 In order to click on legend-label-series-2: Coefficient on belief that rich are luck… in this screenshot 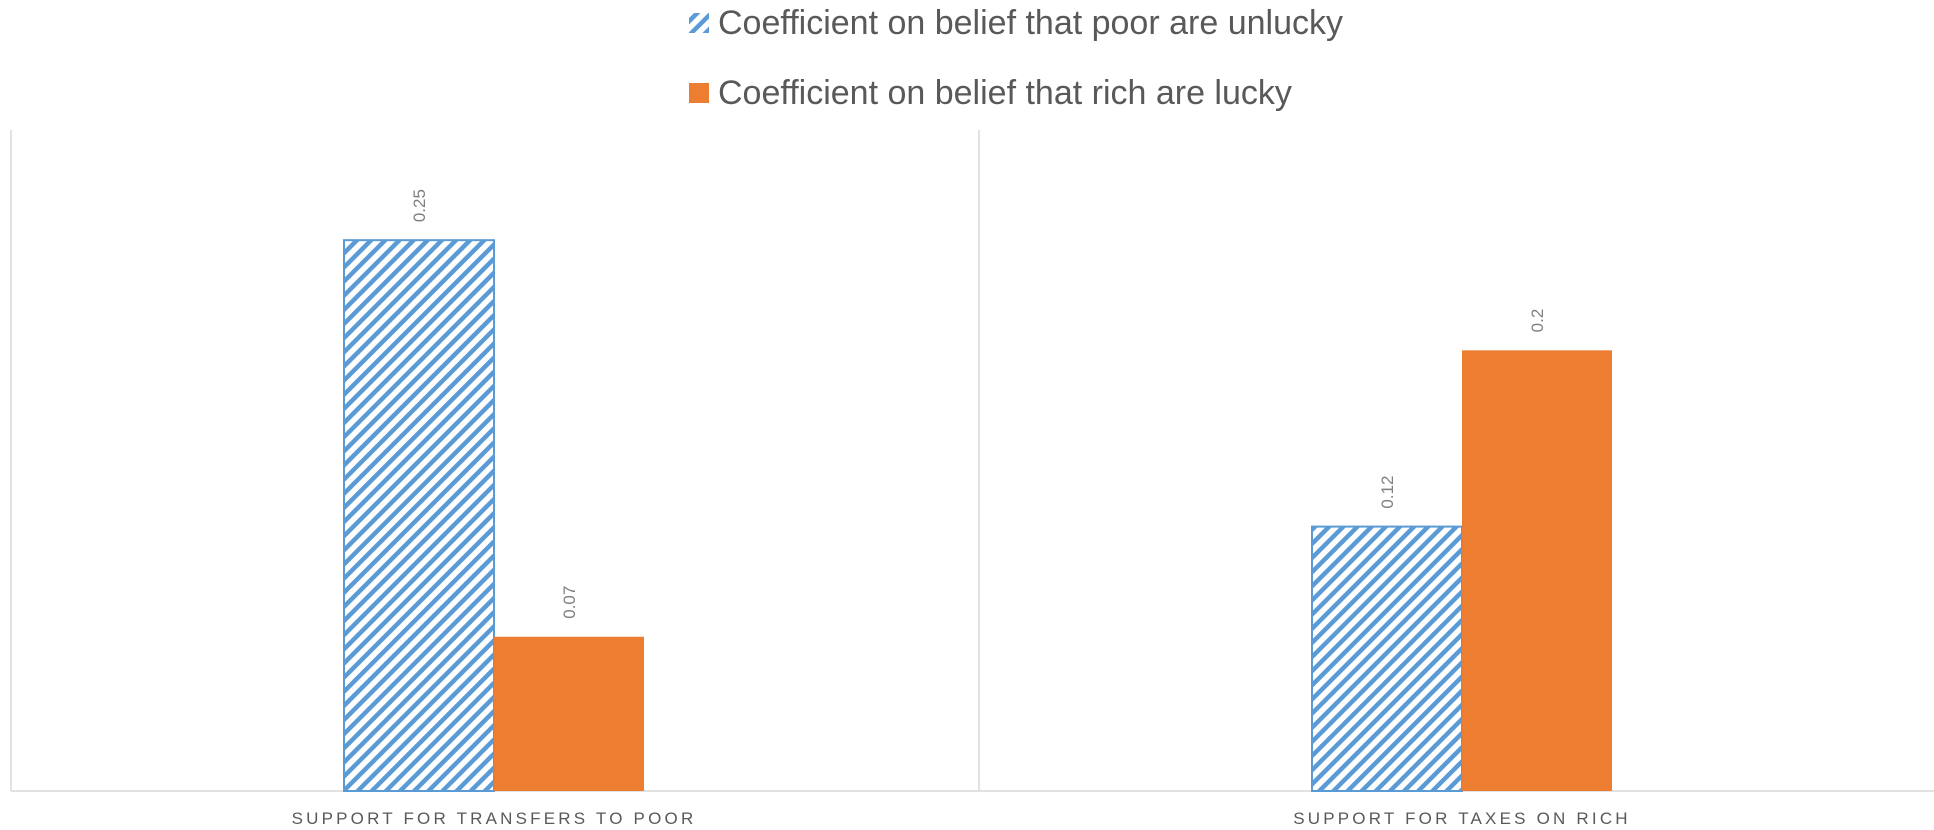, I will do `click(1005, 93)`.